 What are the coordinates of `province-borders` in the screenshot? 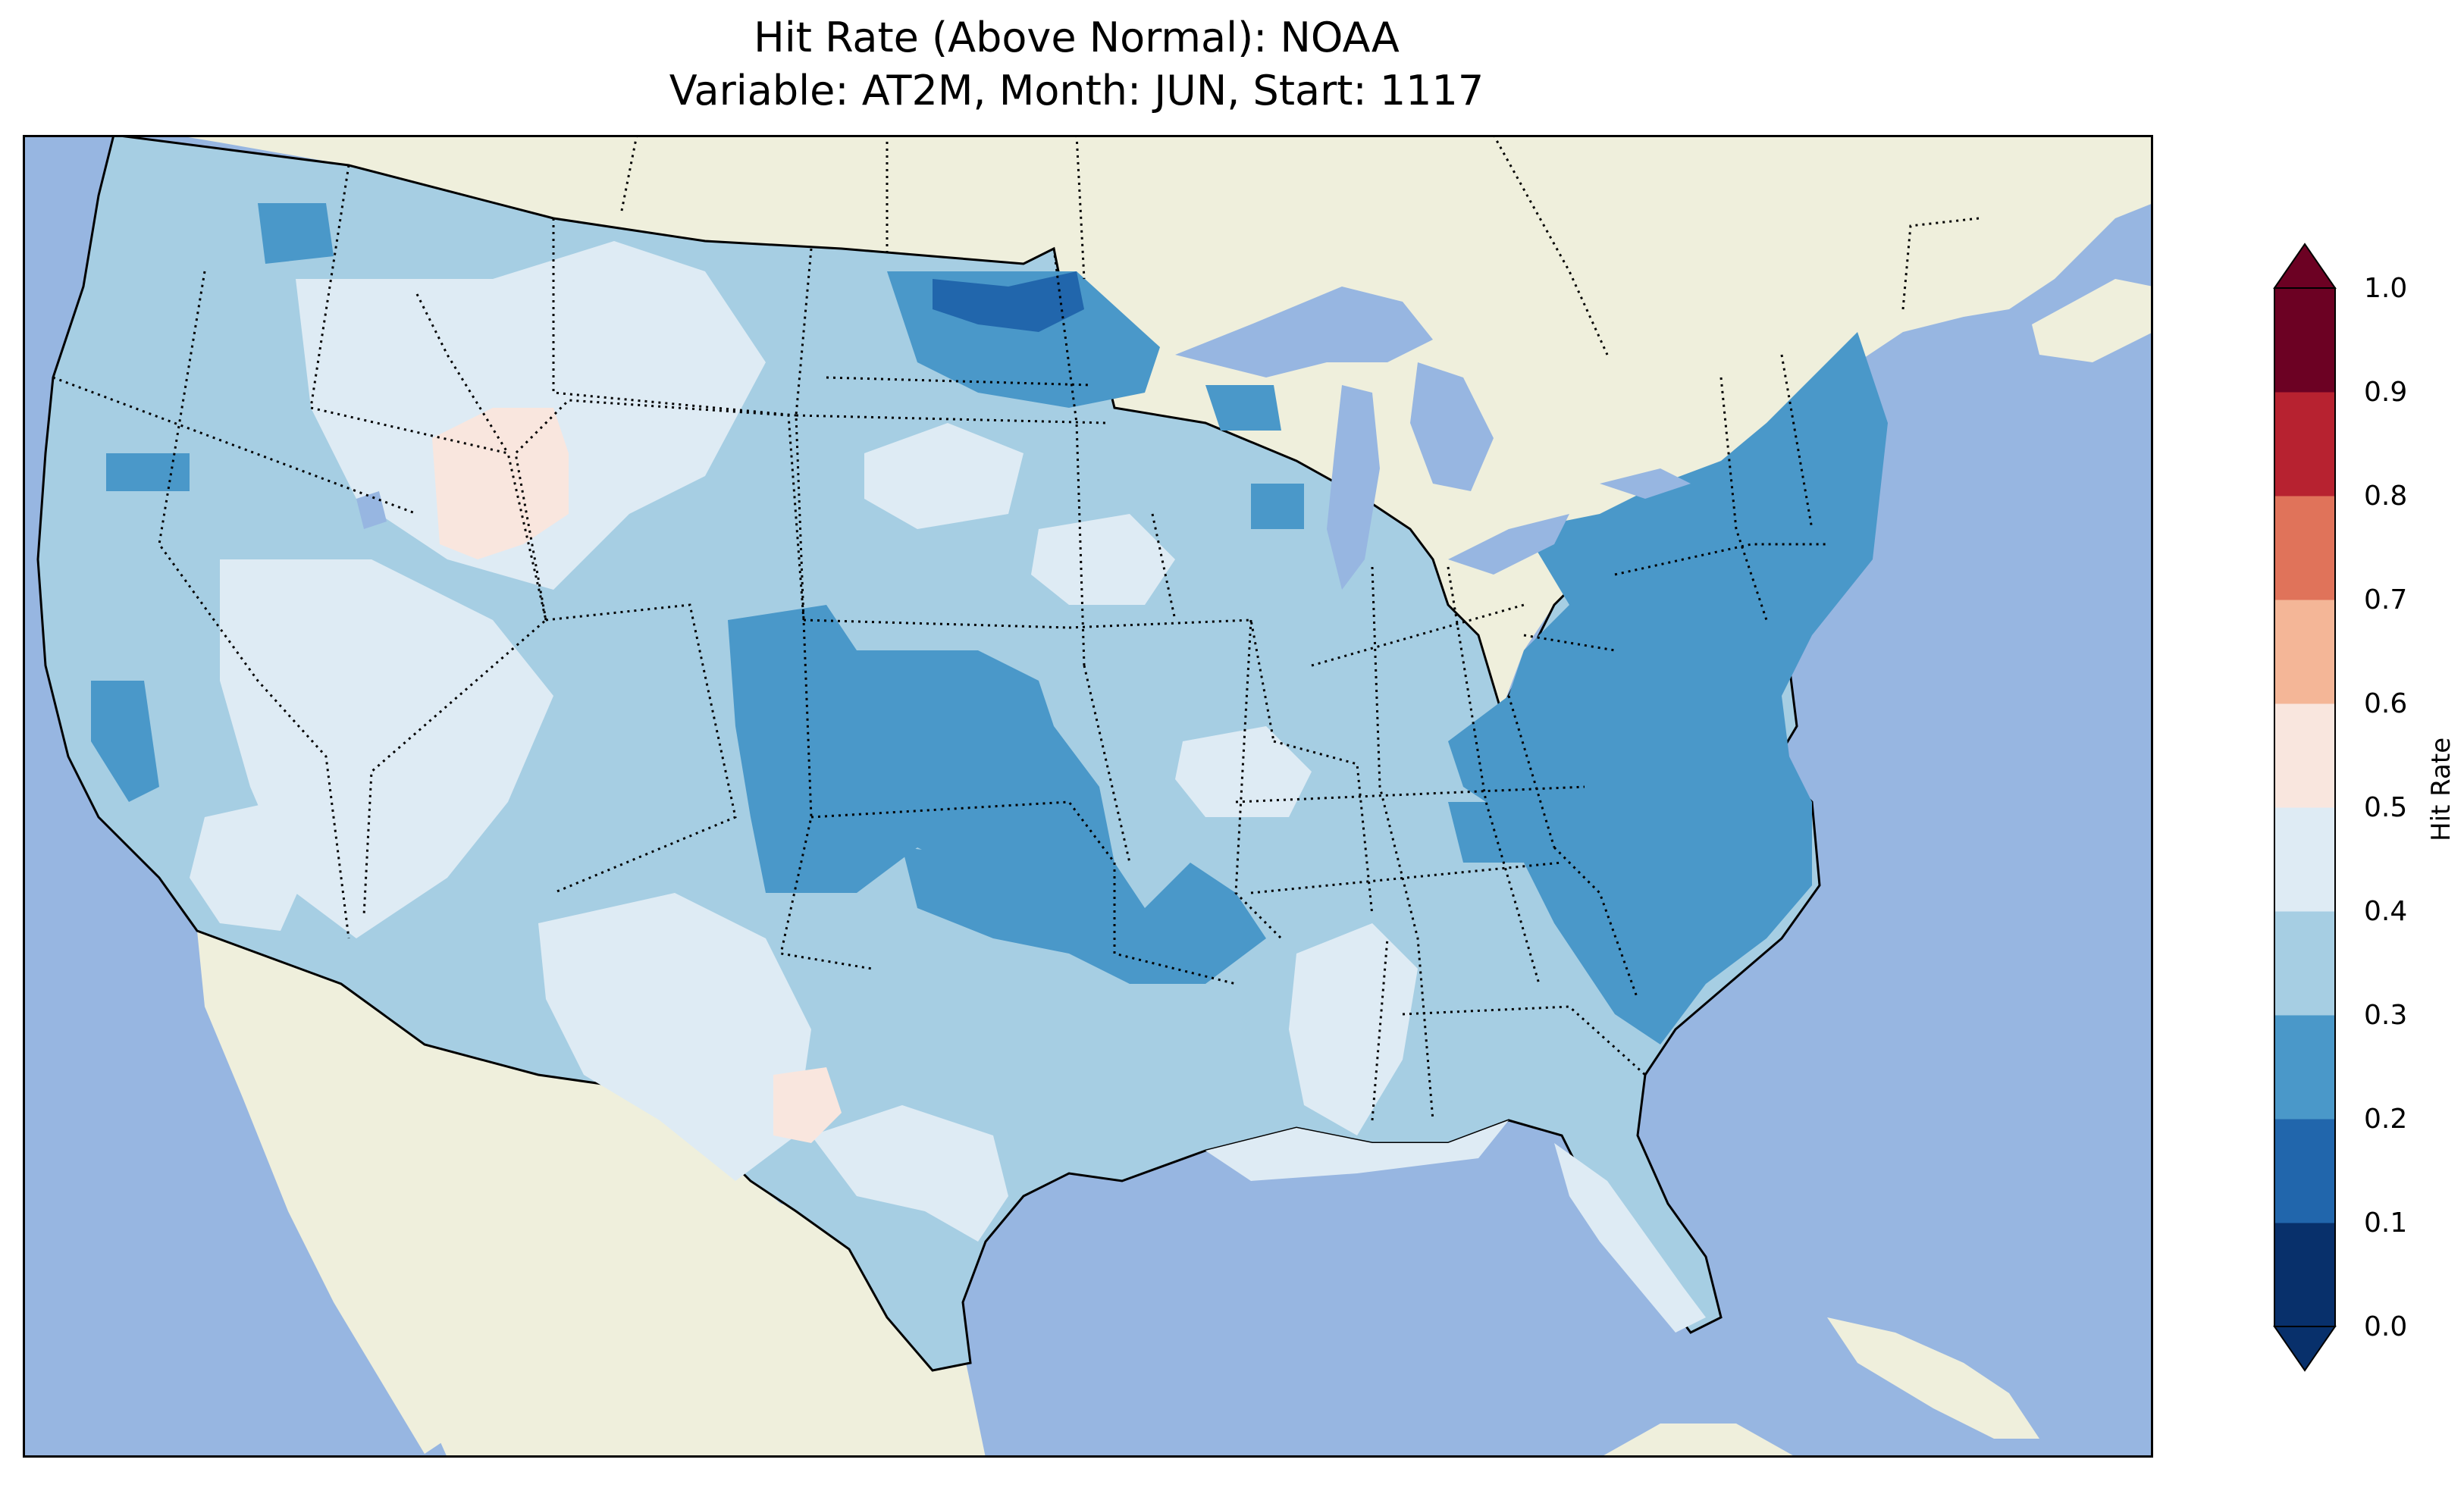 It's located at (1300, 245).